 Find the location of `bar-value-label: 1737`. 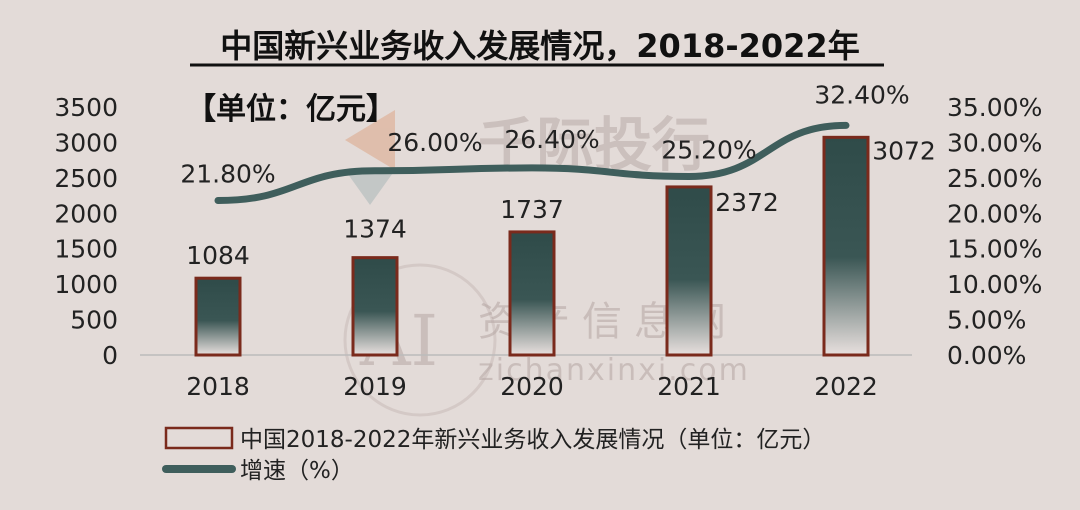

bar-value-label: 1737 is located at coordinates (532, 209).